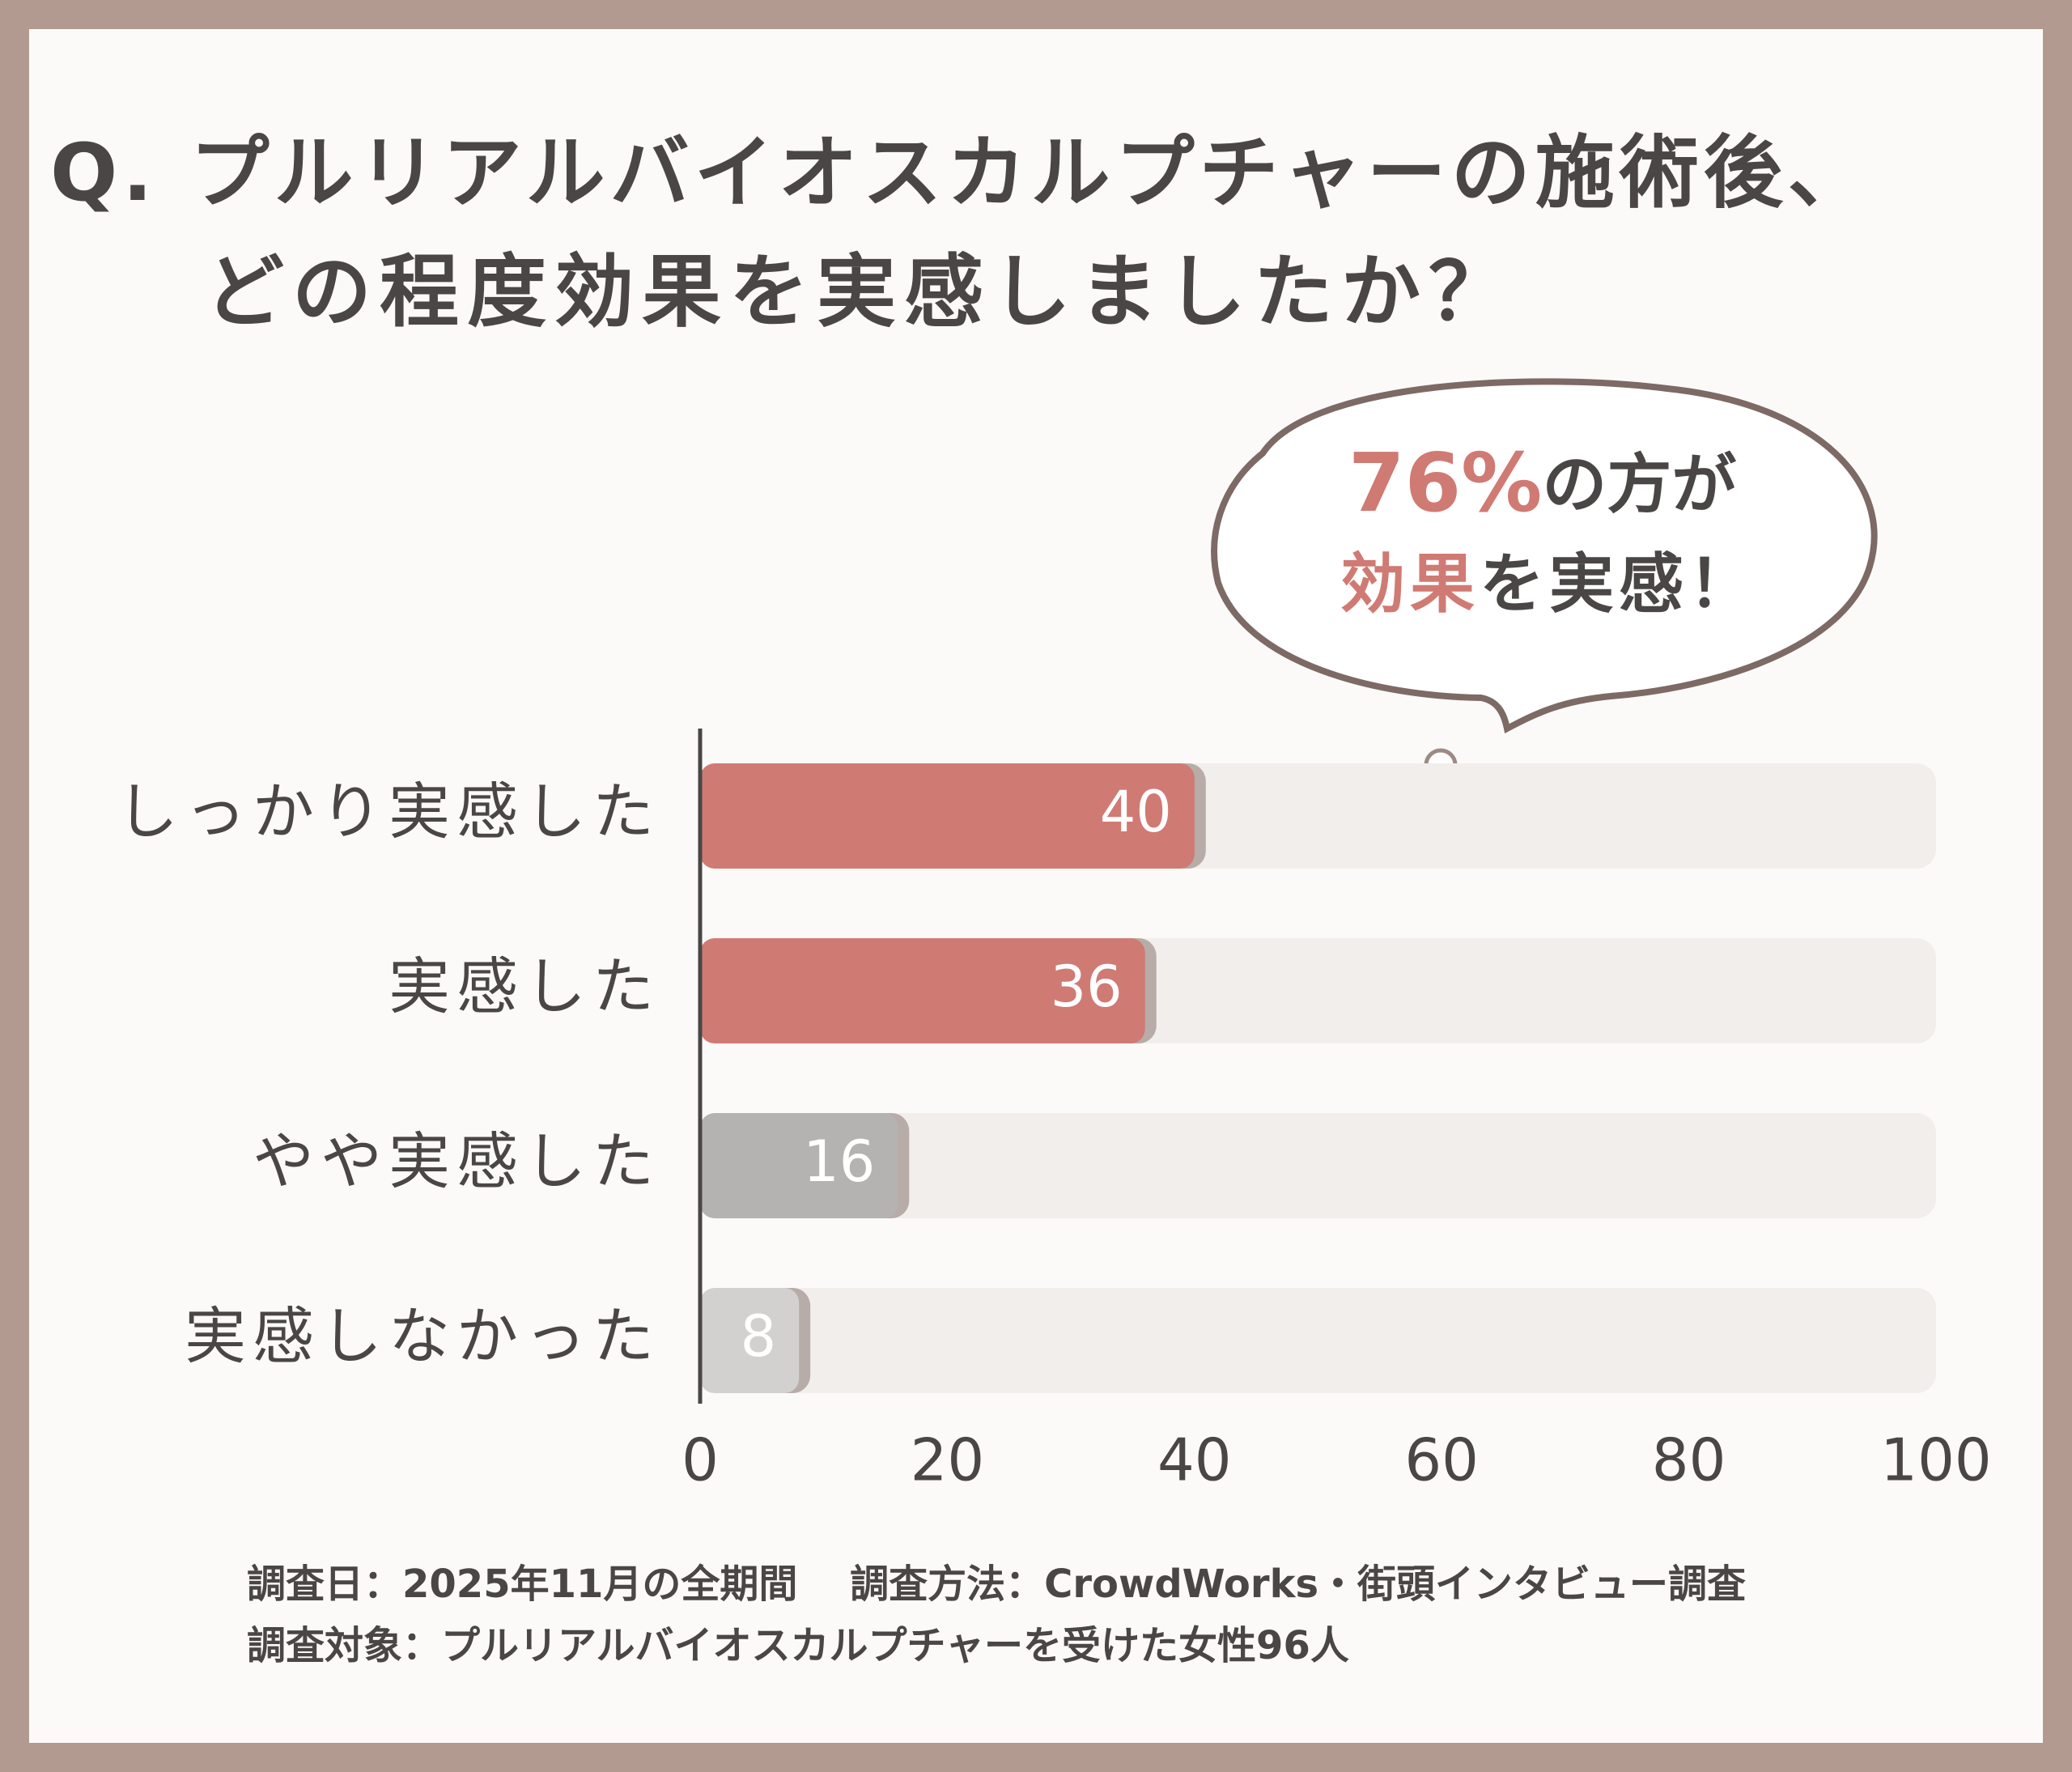  What do you see at coordinates (1194, 1460) in the screenshot?
I see `x-tick-label: 40` at bounding box center [1194, 1460].